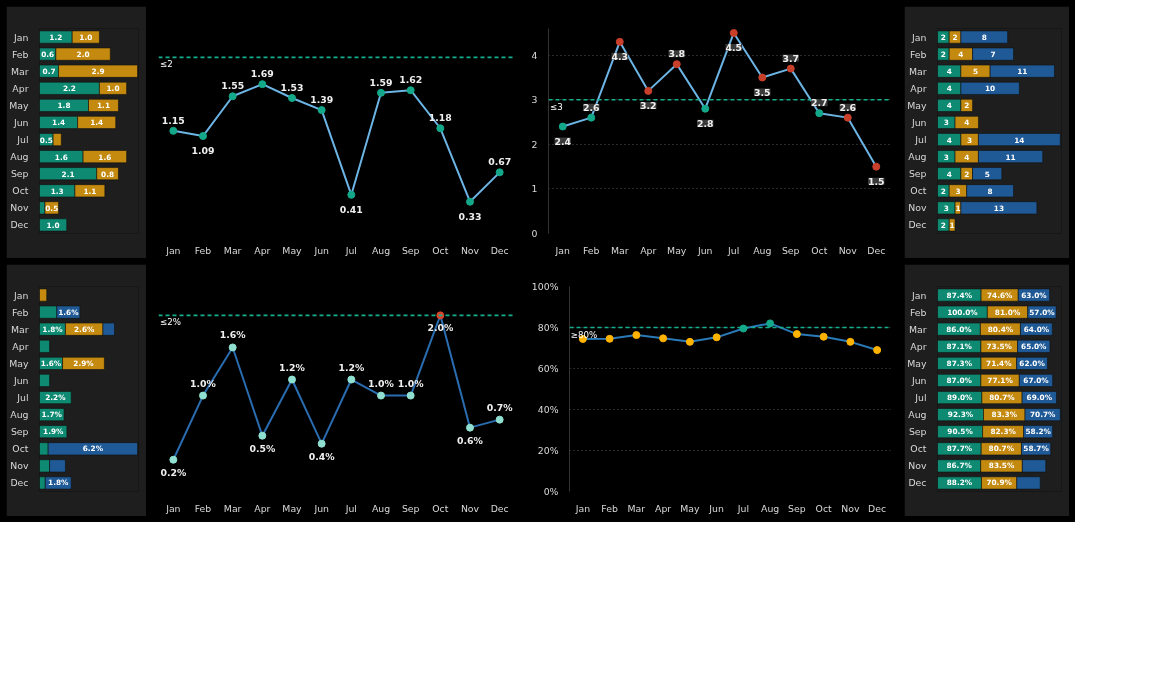 This screenshot has width=1155, height=689. What do you see at coordinates (292, 250) in the screenshot?
I see `x-tick-label: May` at bounding box center [292, 250].